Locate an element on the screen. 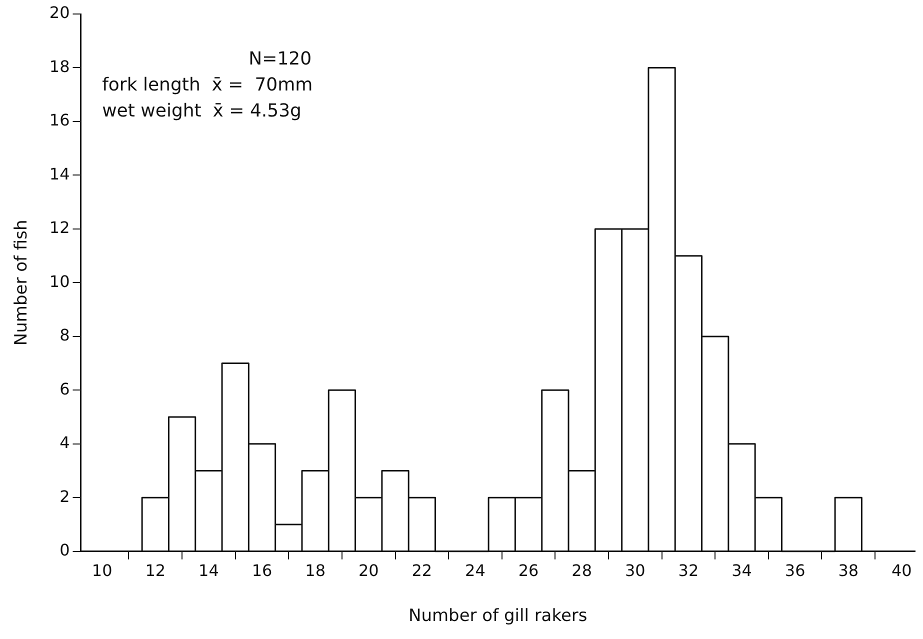 The height and width of the screenshot is (639, 923). x-tick-label: 16 is located at coordinates (262, 570).